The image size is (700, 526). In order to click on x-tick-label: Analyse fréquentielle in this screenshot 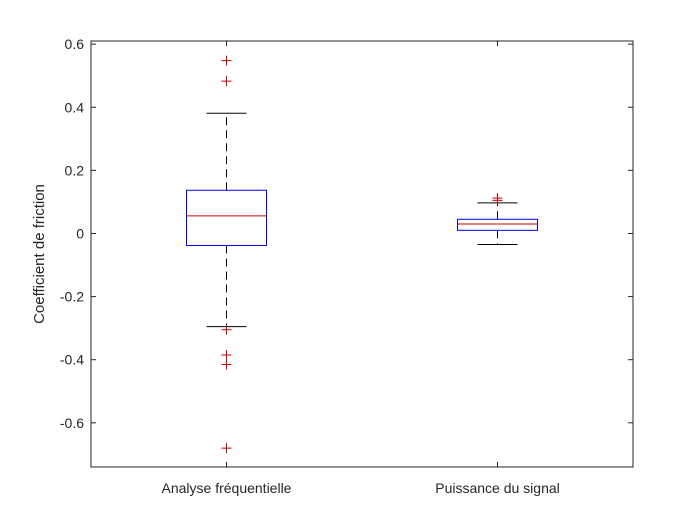, I will do `click(227, 488)`.